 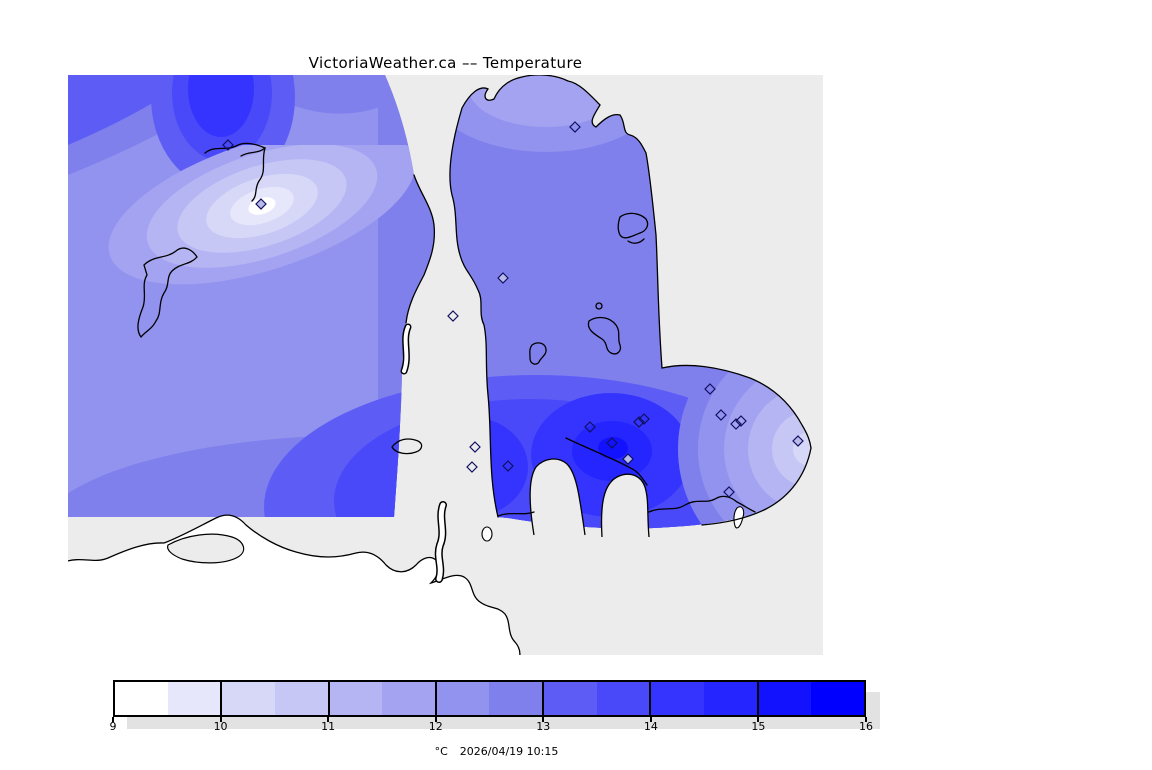 What do you see at coordinates (599, 306) in the screenshot?
I see `lake-small-round` at bounding box center [599, 306].